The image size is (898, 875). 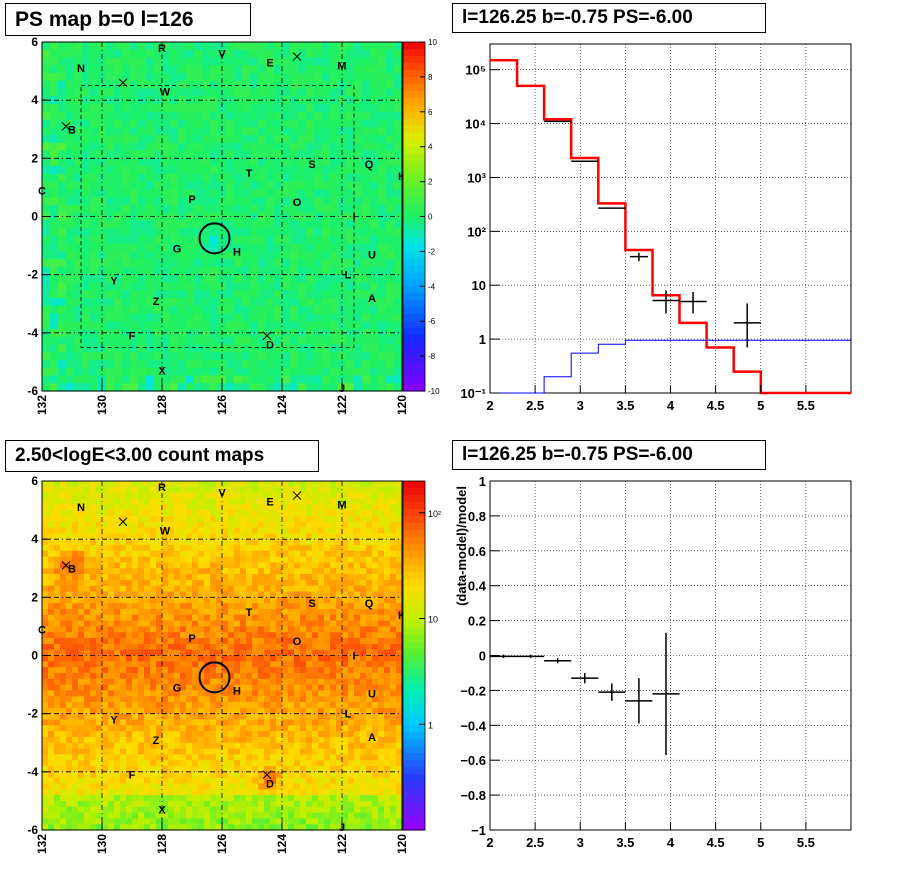 I want to click on y-tick-label: -4, so click(x=32, y=333).